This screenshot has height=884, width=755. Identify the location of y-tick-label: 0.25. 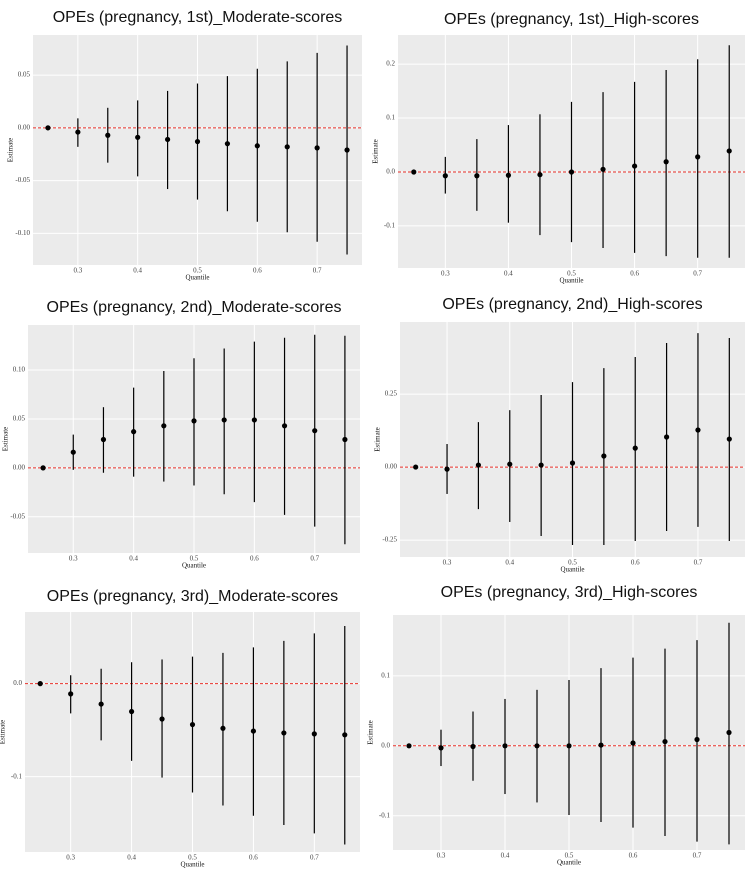
(391, 394).